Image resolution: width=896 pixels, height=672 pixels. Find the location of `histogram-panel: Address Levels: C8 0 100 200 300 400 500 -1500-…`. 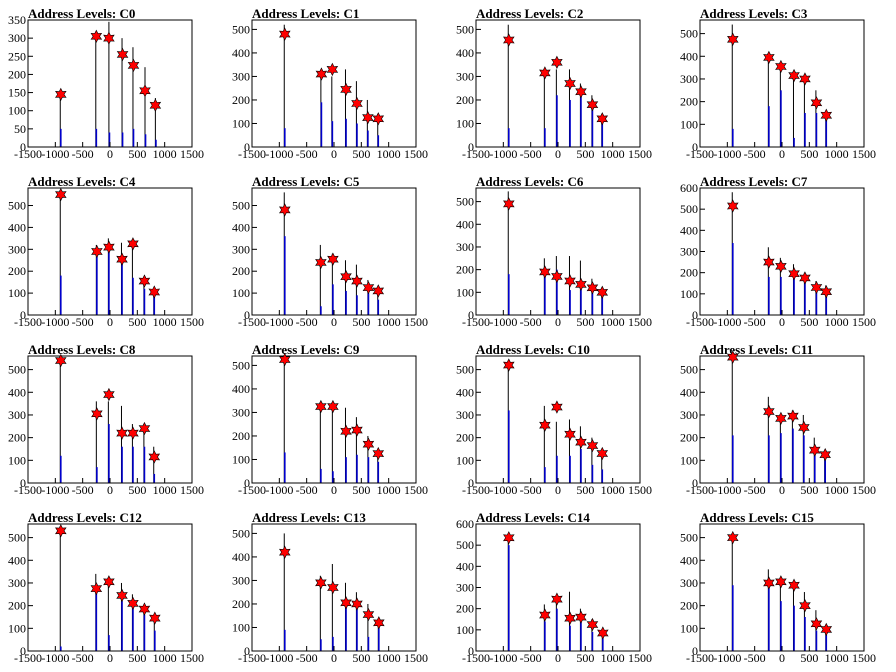

histogram-panel: Address Levels: C8 0 100 200 300 400 500 -1500-… is located at coordinates (112, 420).